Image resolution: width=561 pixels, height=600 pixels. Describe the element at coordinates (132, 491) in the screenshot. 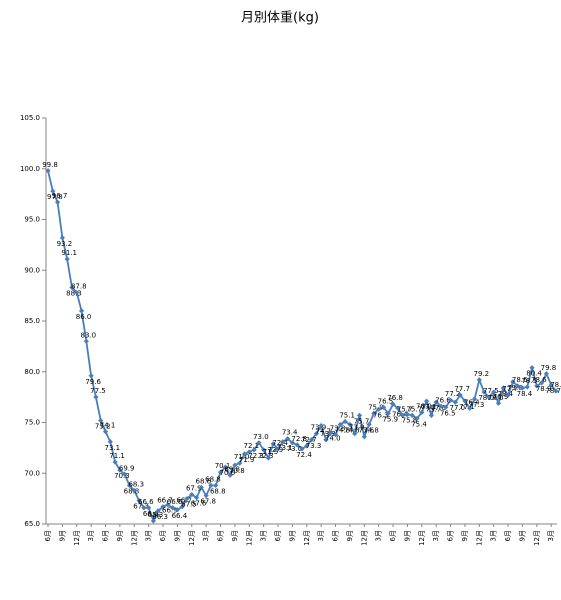

I see `data-label: 68.8` at that location.